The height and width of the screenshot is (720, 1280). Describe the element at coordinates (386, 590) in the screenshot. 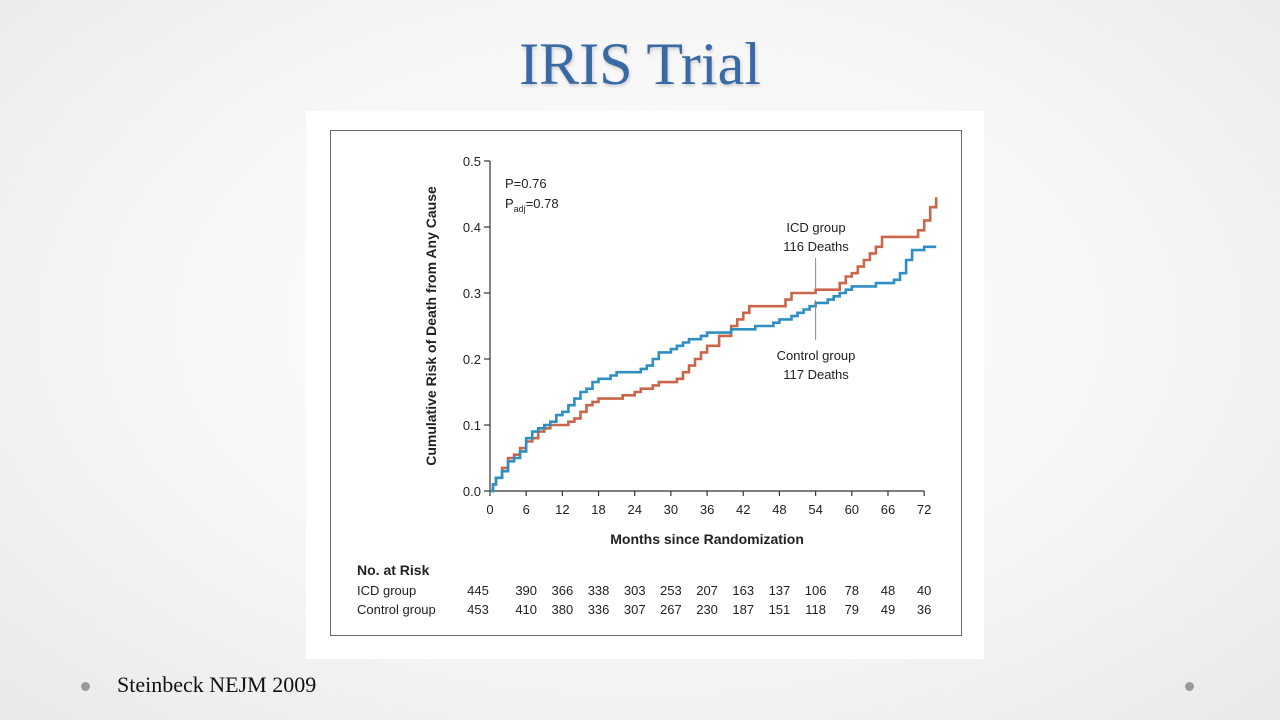

I see `risk-table-row-label: ICD group` at that location.